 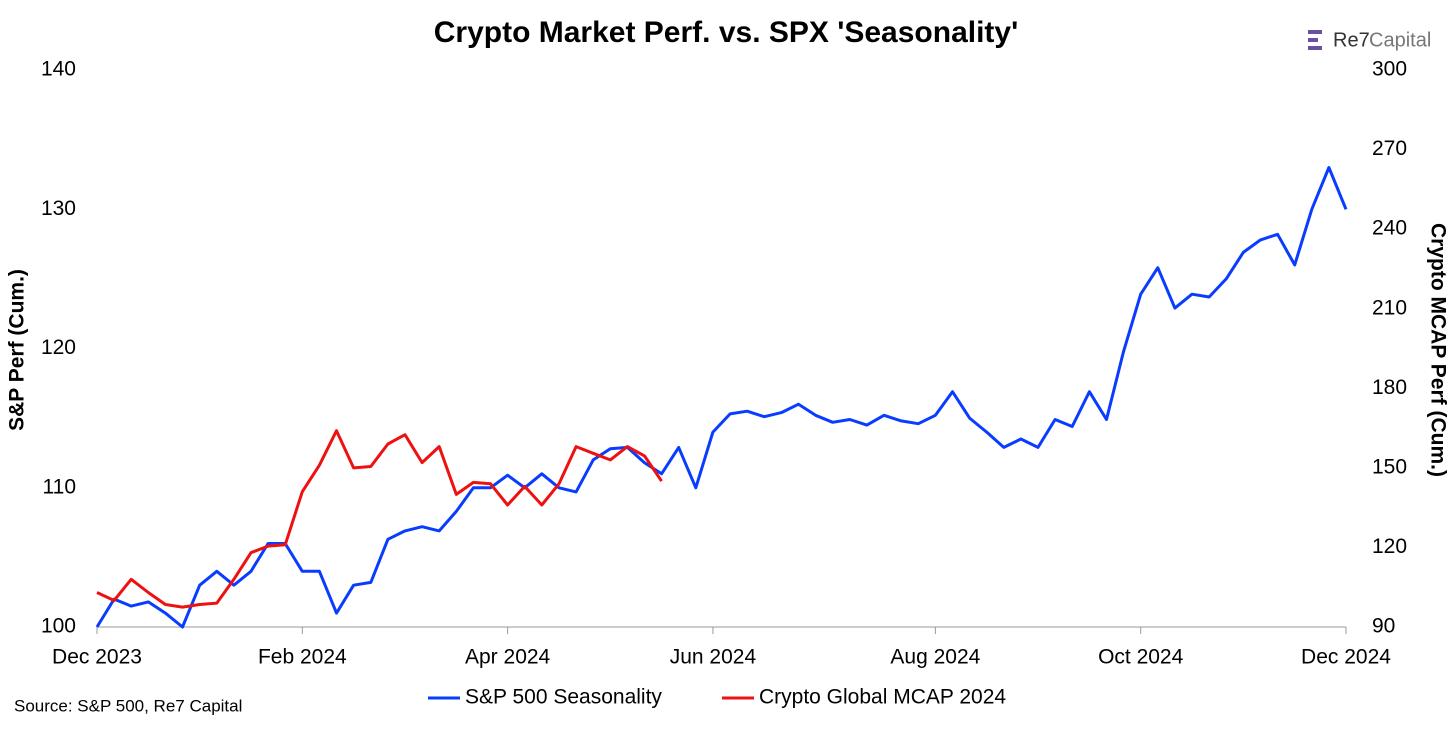 I want to click on logo-text: Re7, so click(x=1351, y=40).